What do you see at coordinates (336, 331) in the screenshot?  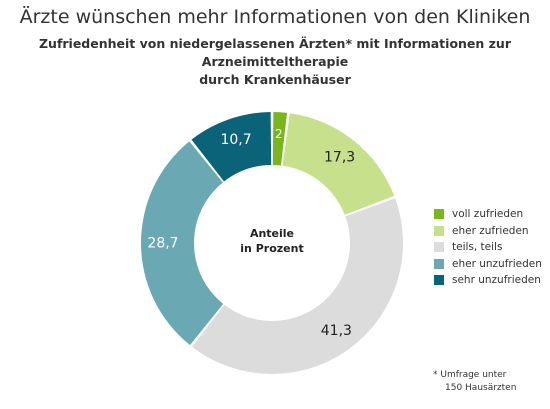 I see `donut-value-label: 41,3` at bounding box center [336, 331].